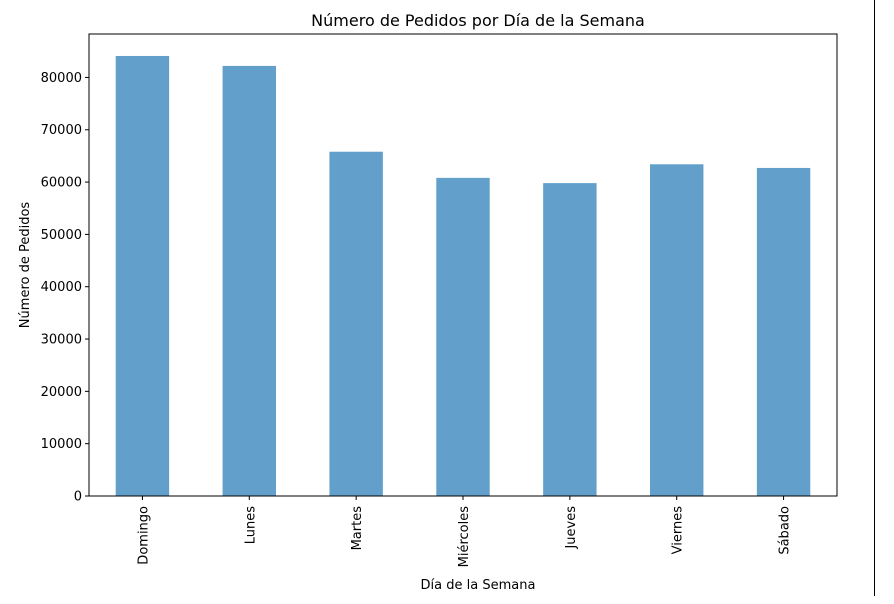 This screenshot has width=894, height=604. Describe the element at coordinates (783, 332) in the screenshot. I see `bar-sábado` at that location.